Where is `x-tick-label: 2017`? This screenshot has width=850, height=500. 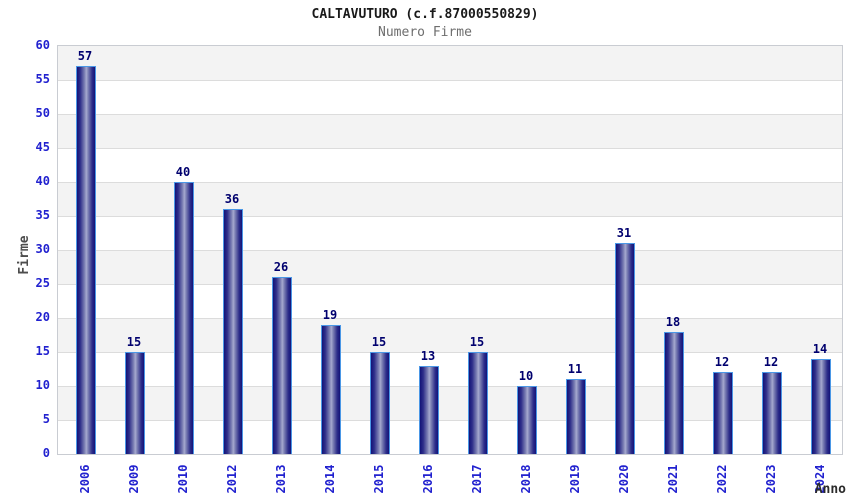
x-tick-label: 2017 is located at coordinates (477, 479).